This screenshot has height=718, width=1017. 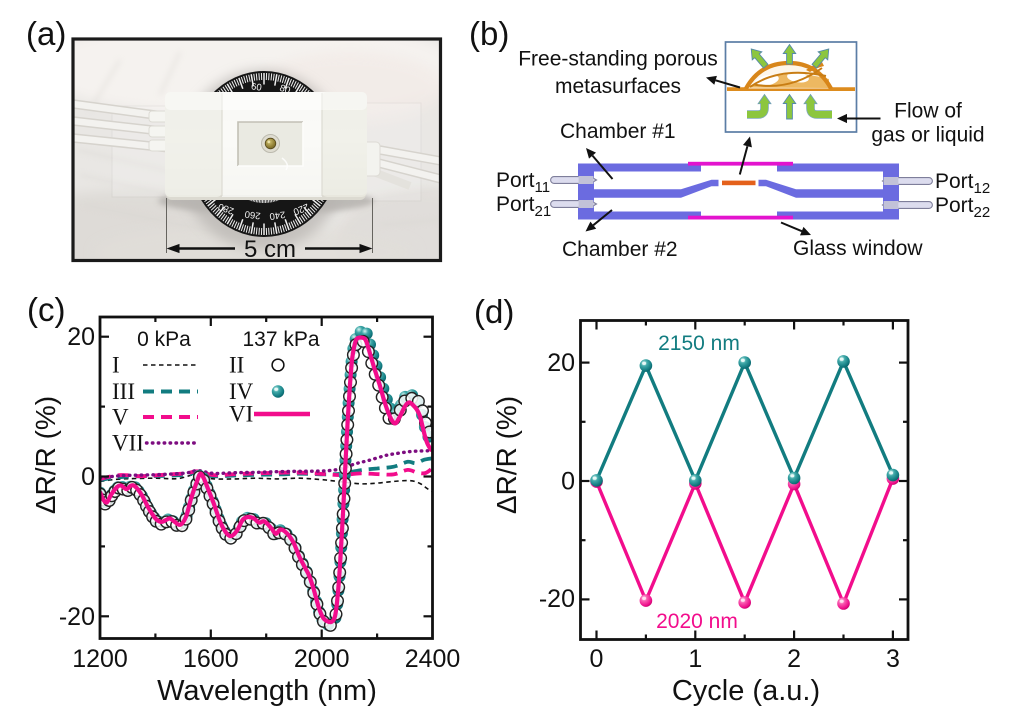 What do you see at coordinates (746, 691) in the screenshot?
I see `svg-text: Cycle (a.u.)` at bounding box center [746, 691].